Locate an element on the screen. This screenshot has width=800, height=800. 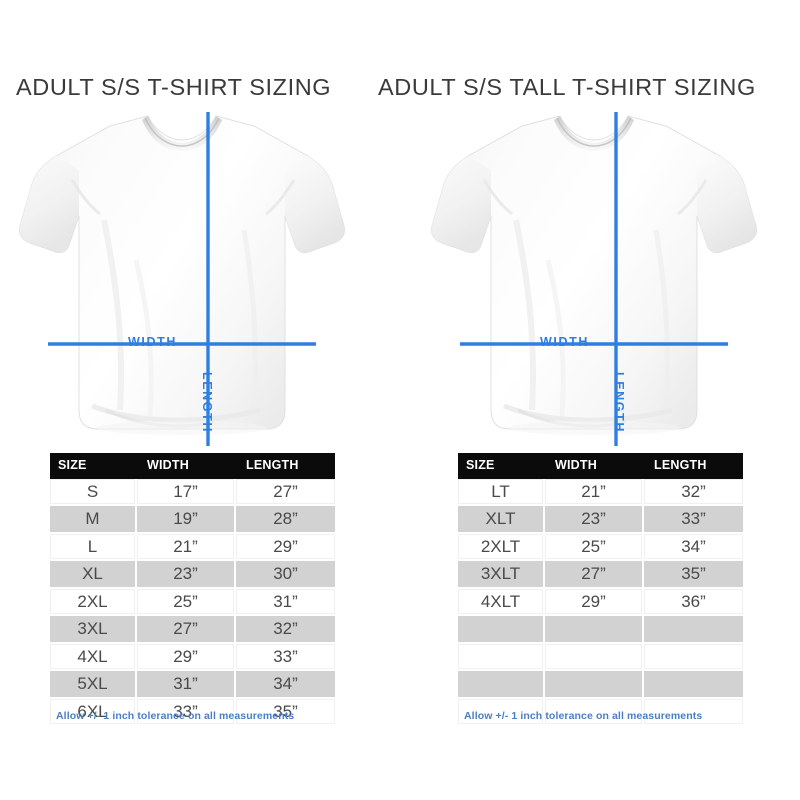
table-row: 6XL 33” 35” is located at coordinates (192, 711).